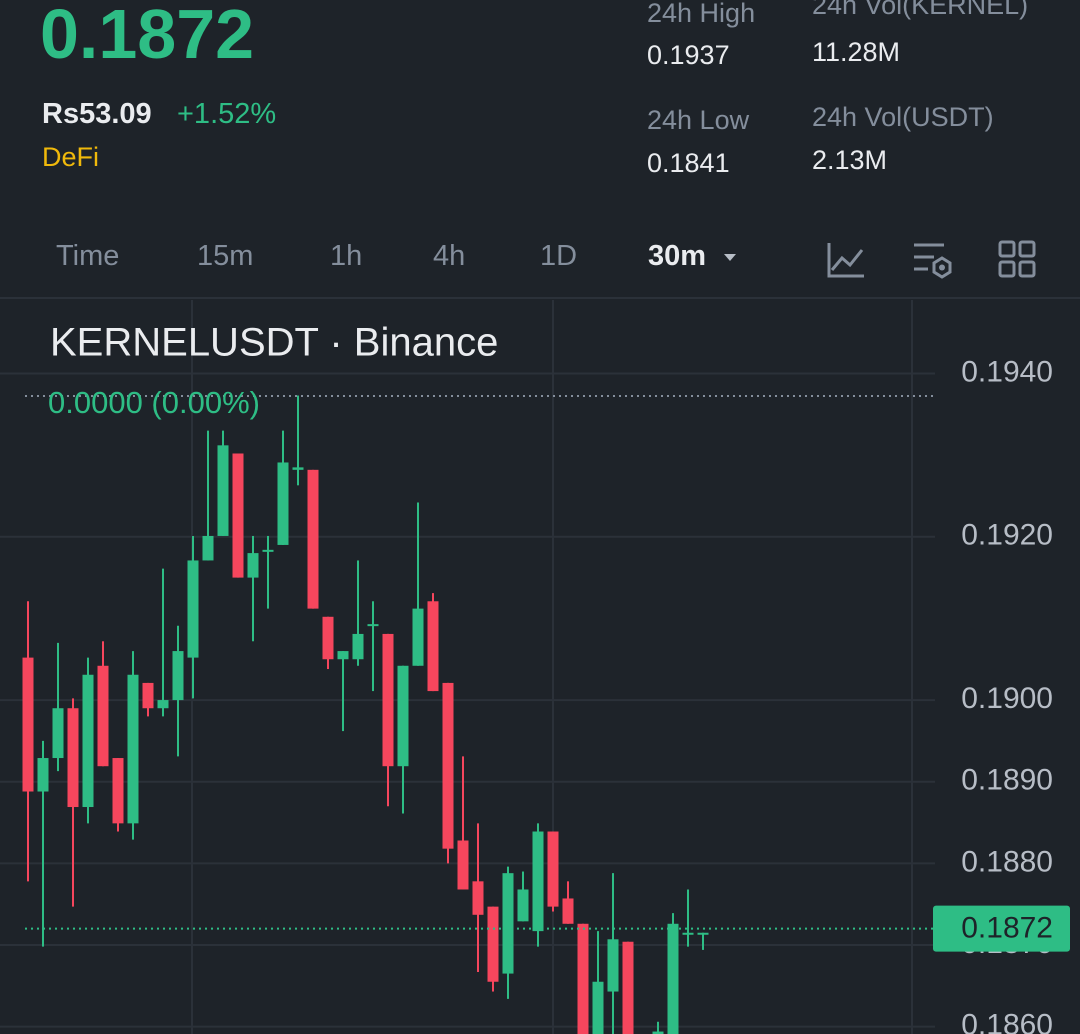  I want to click on stat-value: 0.1841, so click(688, 163).